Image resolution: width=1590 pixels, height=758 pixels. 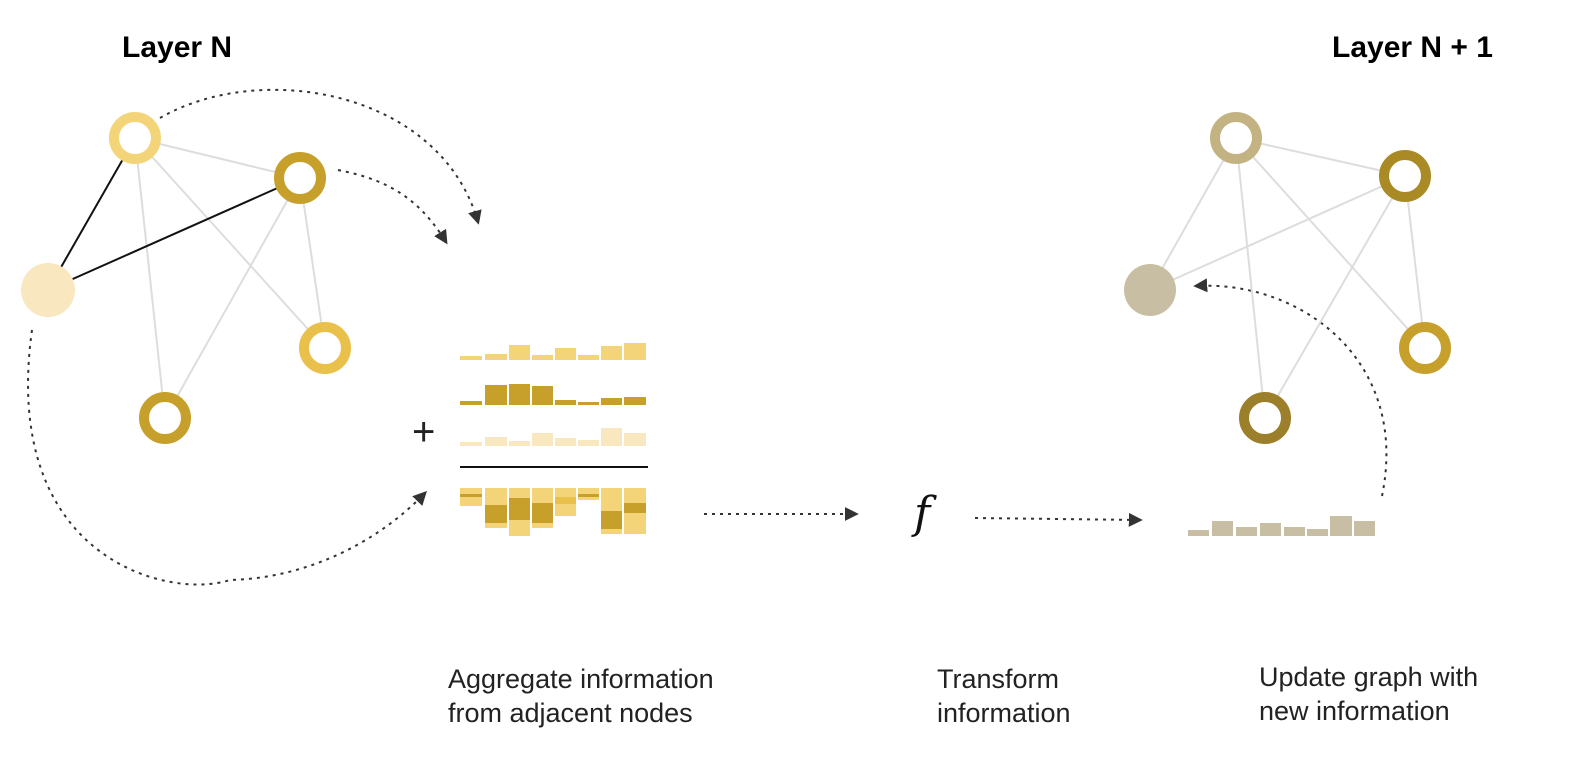 What do you see at coordinates (1004, 696) in the screenshot?
I see `caption-transform: Transform information` at bounding box center [1004, 696].